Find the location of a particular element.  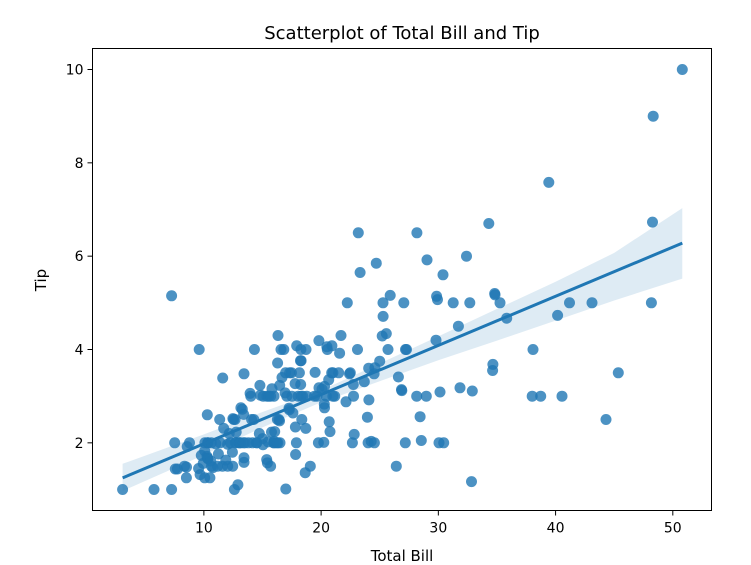

x-axis-ticks: 10 20 30 40 50 is located at coordinates (438, 523).